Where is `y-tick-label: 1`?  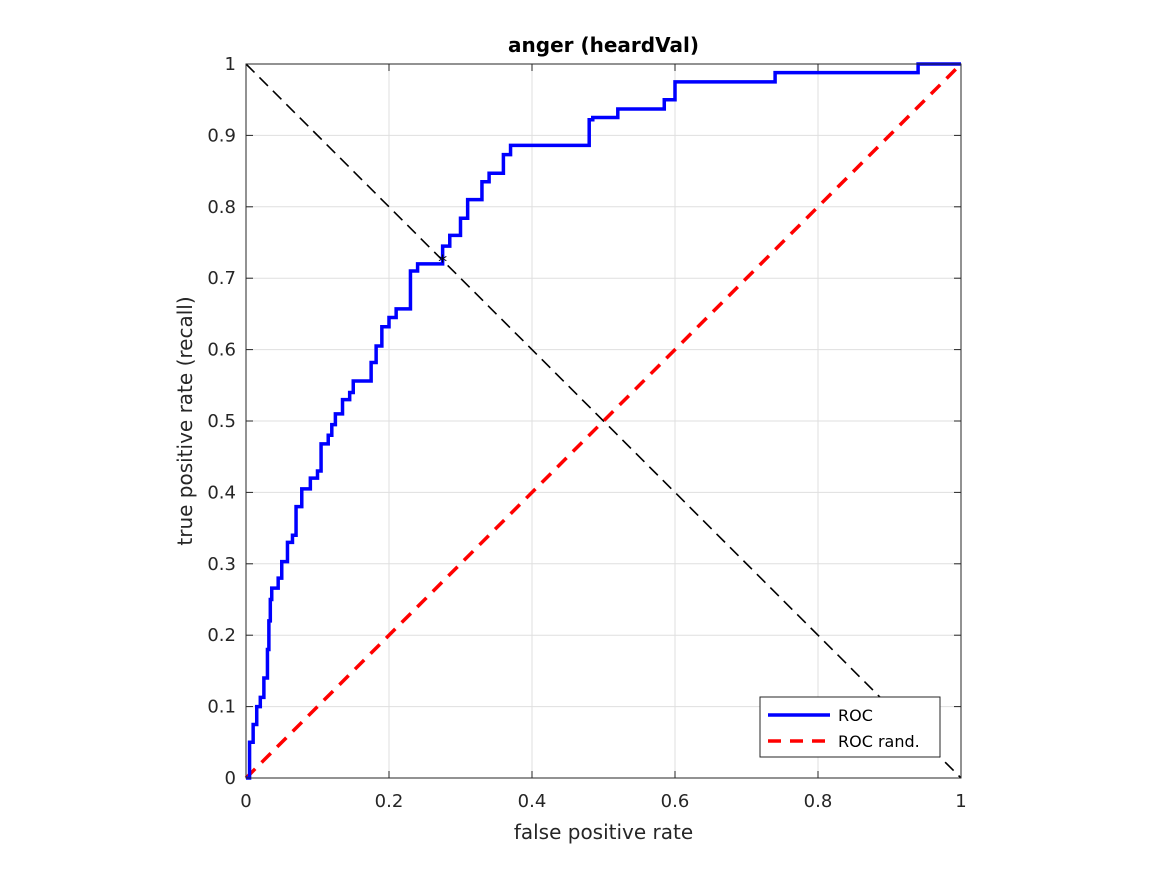
y-tick-label: 1 is located at coordinates (230, 64).